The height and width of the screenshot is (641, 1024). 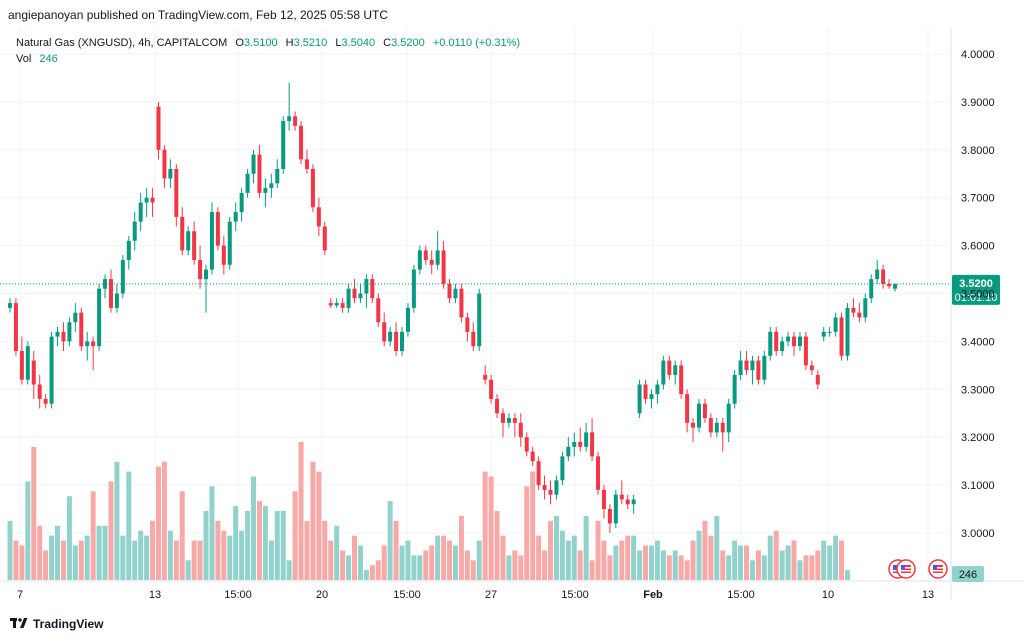 I want to click on y-tick-label: 3.5000, so click(x=978, y=295).